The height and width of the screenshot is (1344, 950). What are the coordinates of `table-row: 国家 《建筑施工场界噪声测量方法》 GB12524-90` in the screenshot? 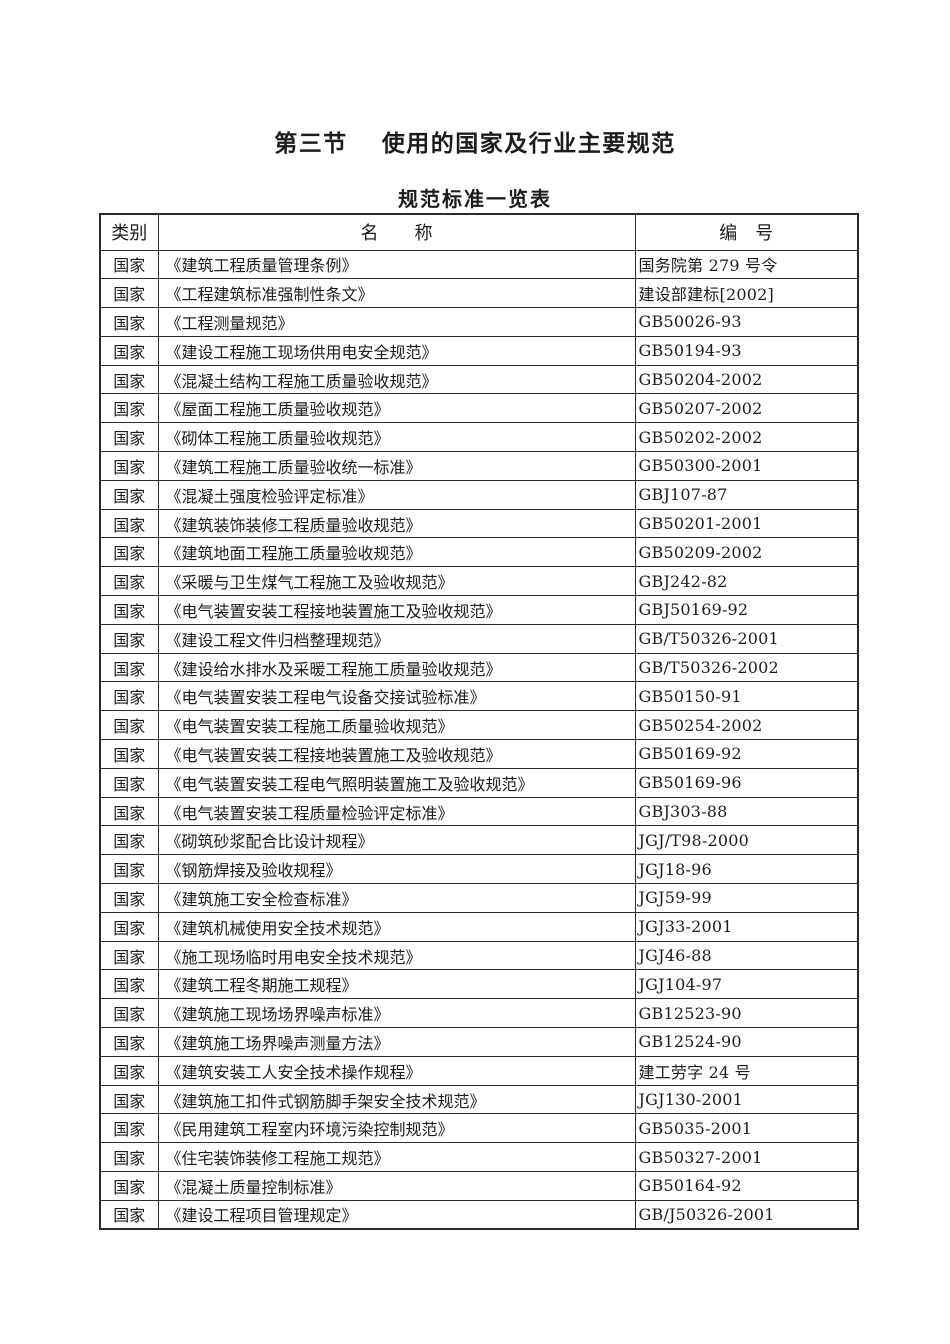 It's located at (479, 1042).